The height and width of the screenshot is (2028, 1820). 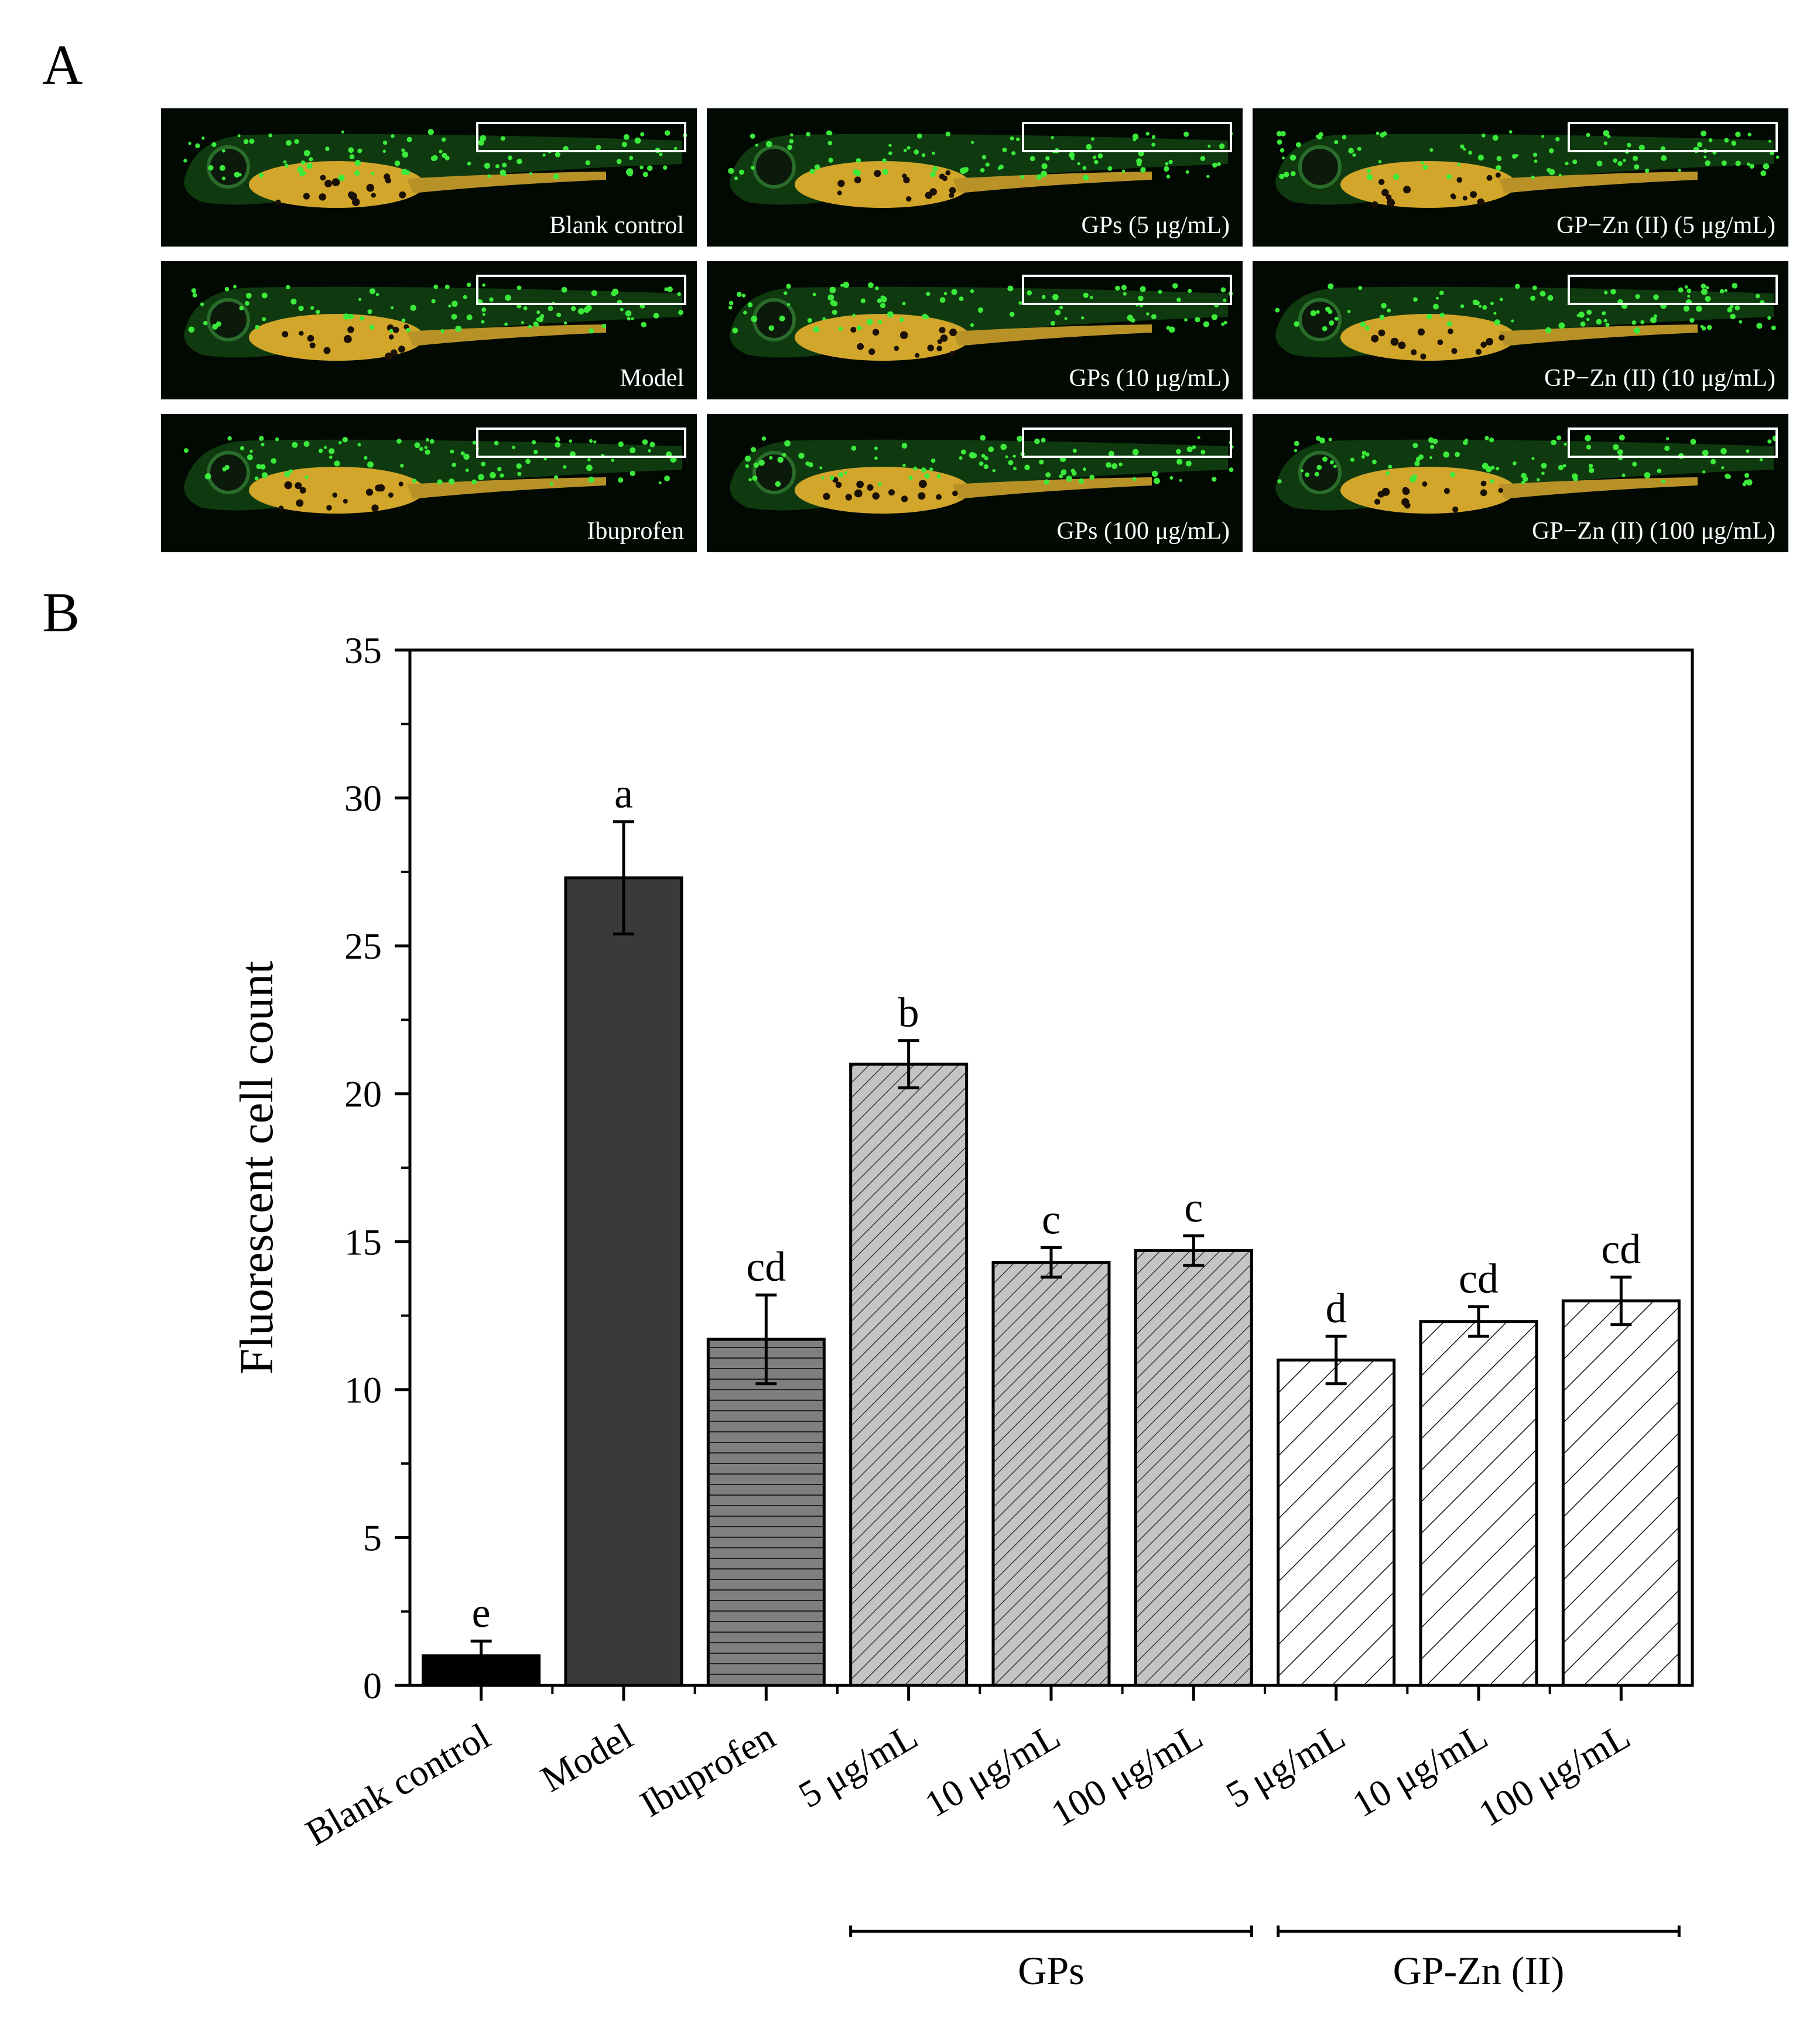 I want to click on bar, so click(x=909, y=1374).